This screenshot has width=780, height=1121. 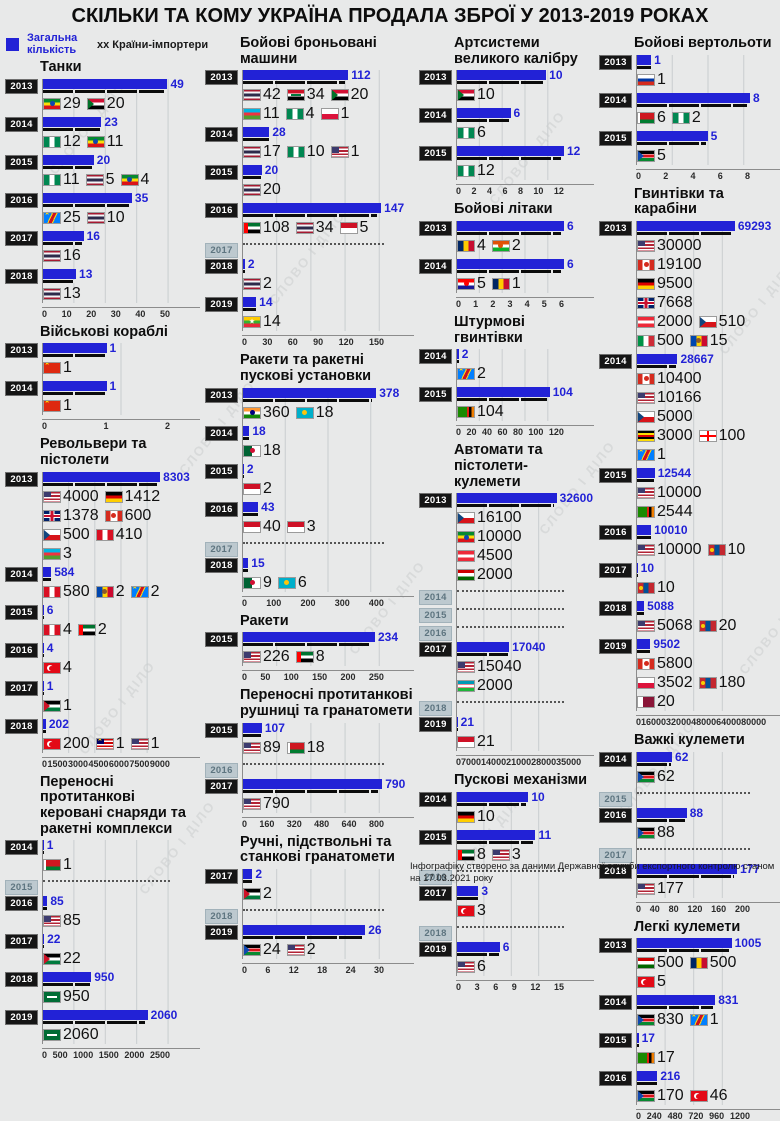 What do you see at coordinates (654, 721) in the screenshot?
I see `axis-tick: 16000` at bounding box center [654, 721].